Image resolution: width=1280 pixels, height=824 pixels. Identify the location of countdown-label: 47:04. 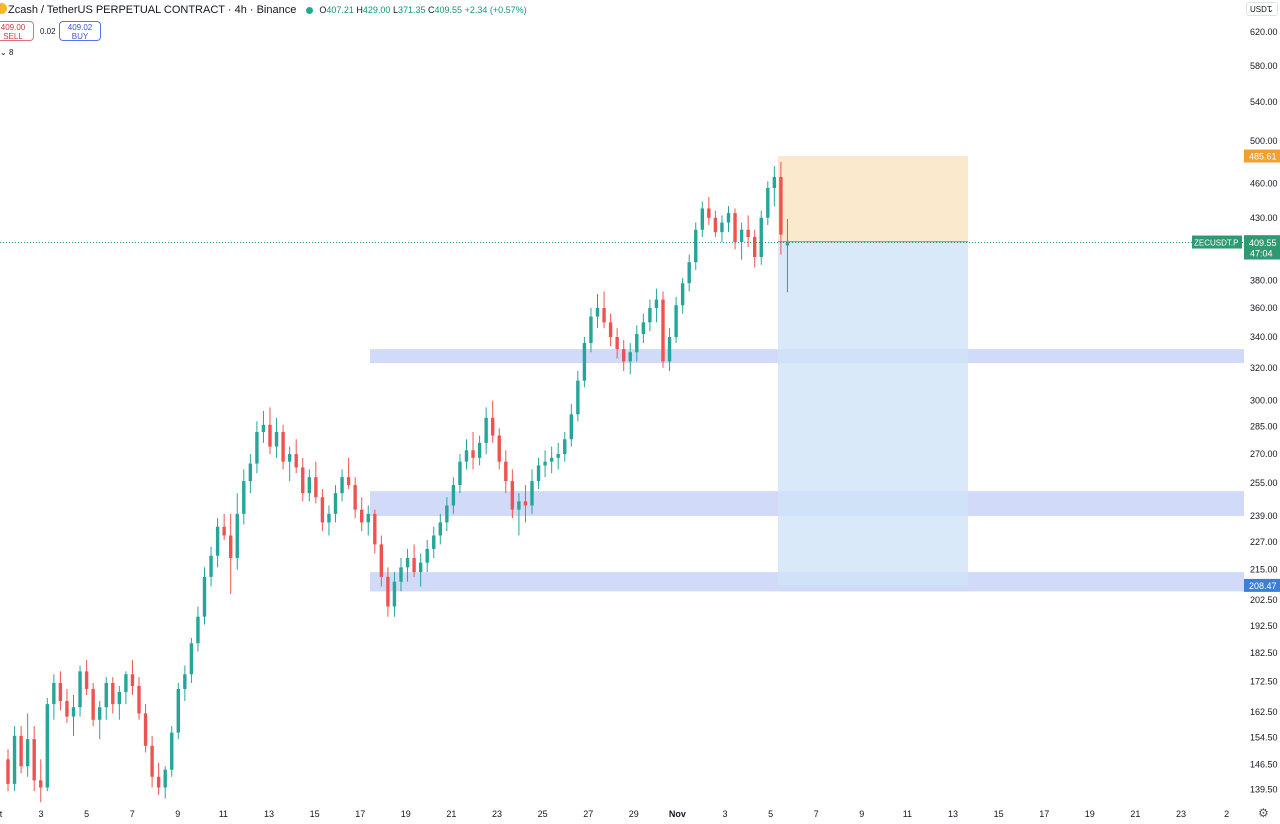
(1261, 254).